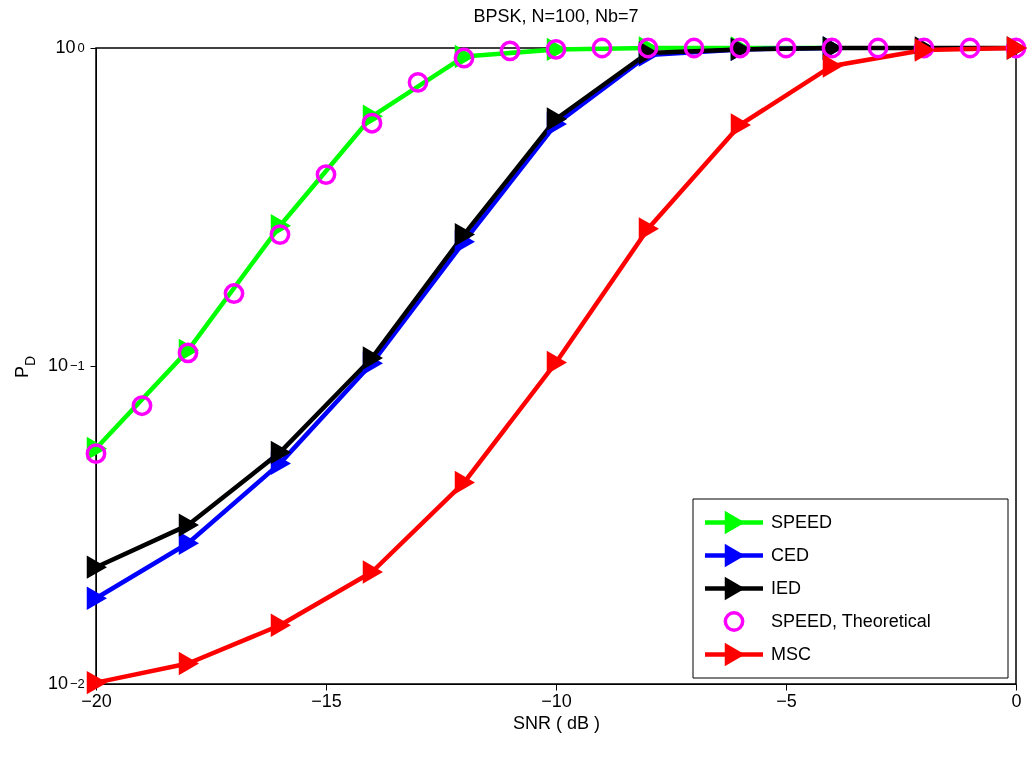  I want to click on legend-label: CED, so click(790, 554).